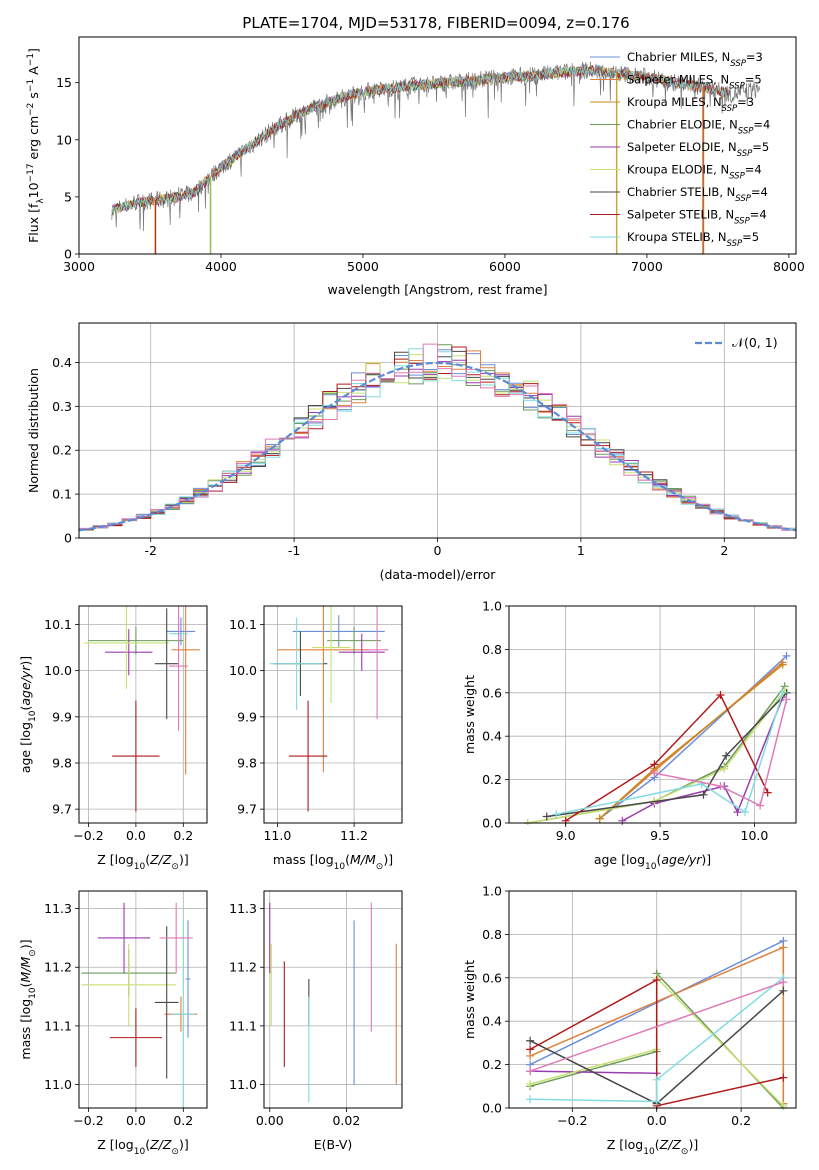 Image resolution: width=819 pixels, height=1170 pixels. What do you see at coordinates (437, 289) in the screenshot?
I see `x-axis-label: wavelength [Angstrom, rest frame]` at bounding box center [437, 289].